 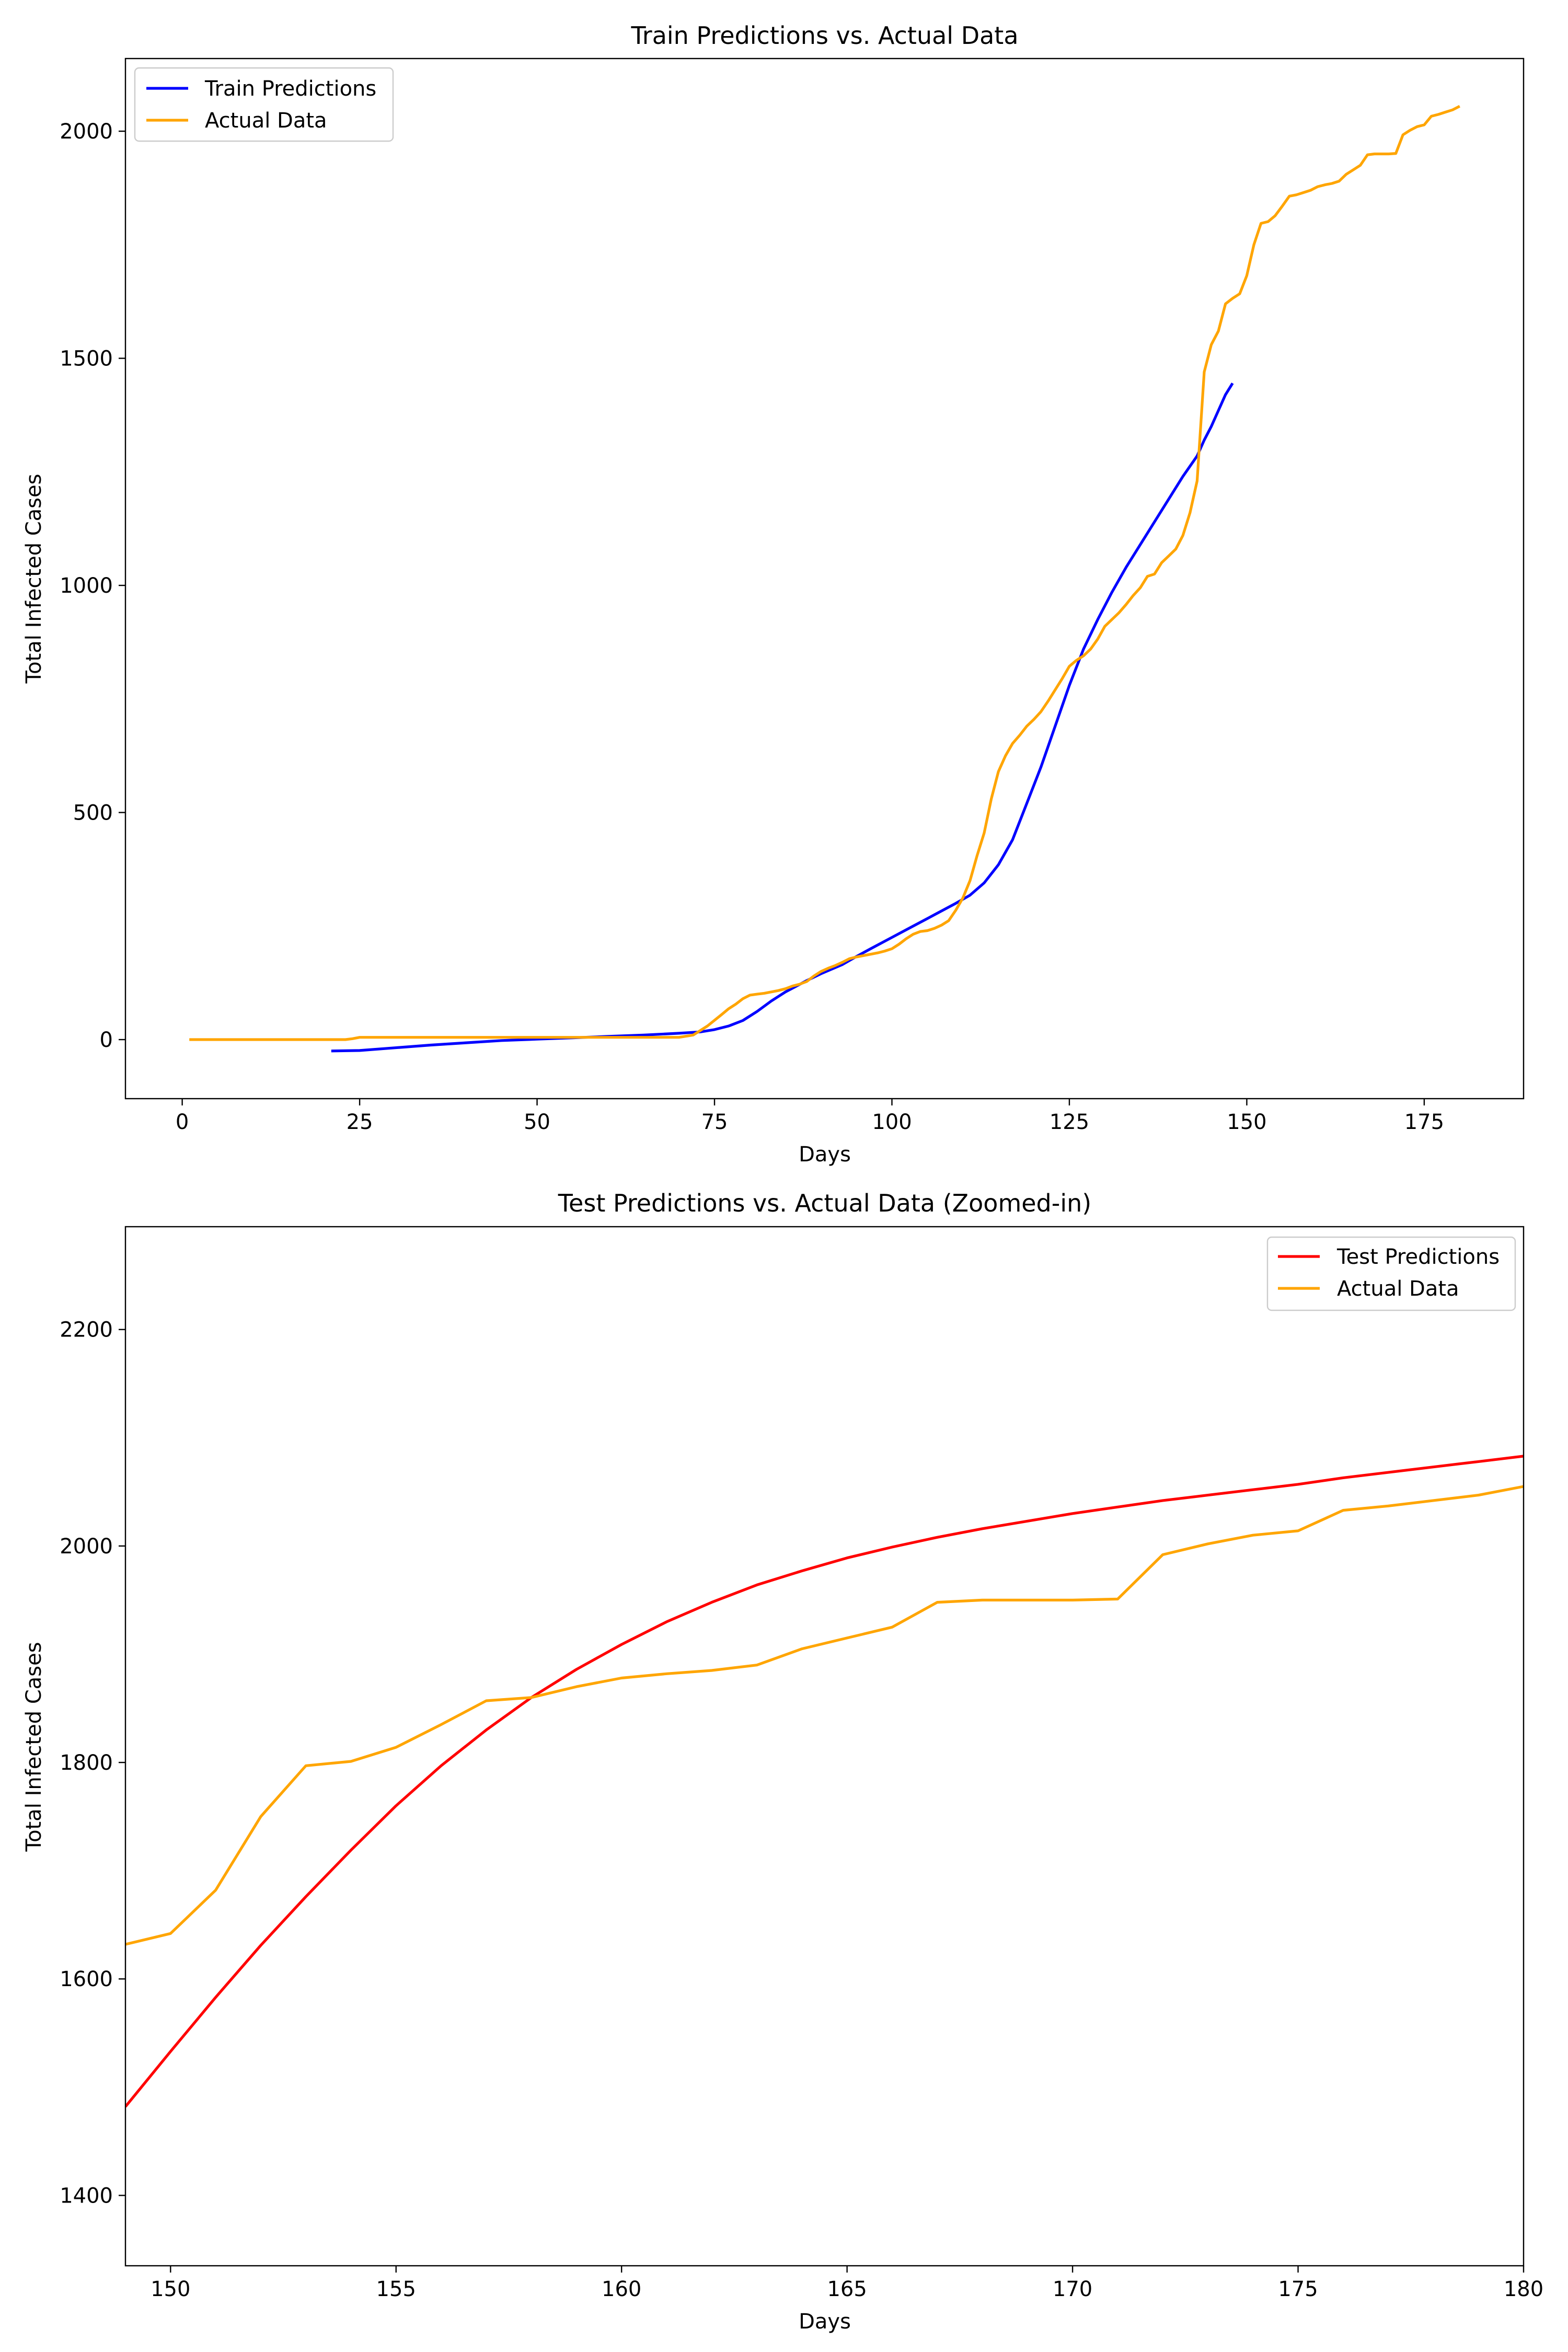 What do you see at coordinates (86, 1330) in the screenshot?
I see `y-tick-label: 2200` at bounding box center [86, 1330].